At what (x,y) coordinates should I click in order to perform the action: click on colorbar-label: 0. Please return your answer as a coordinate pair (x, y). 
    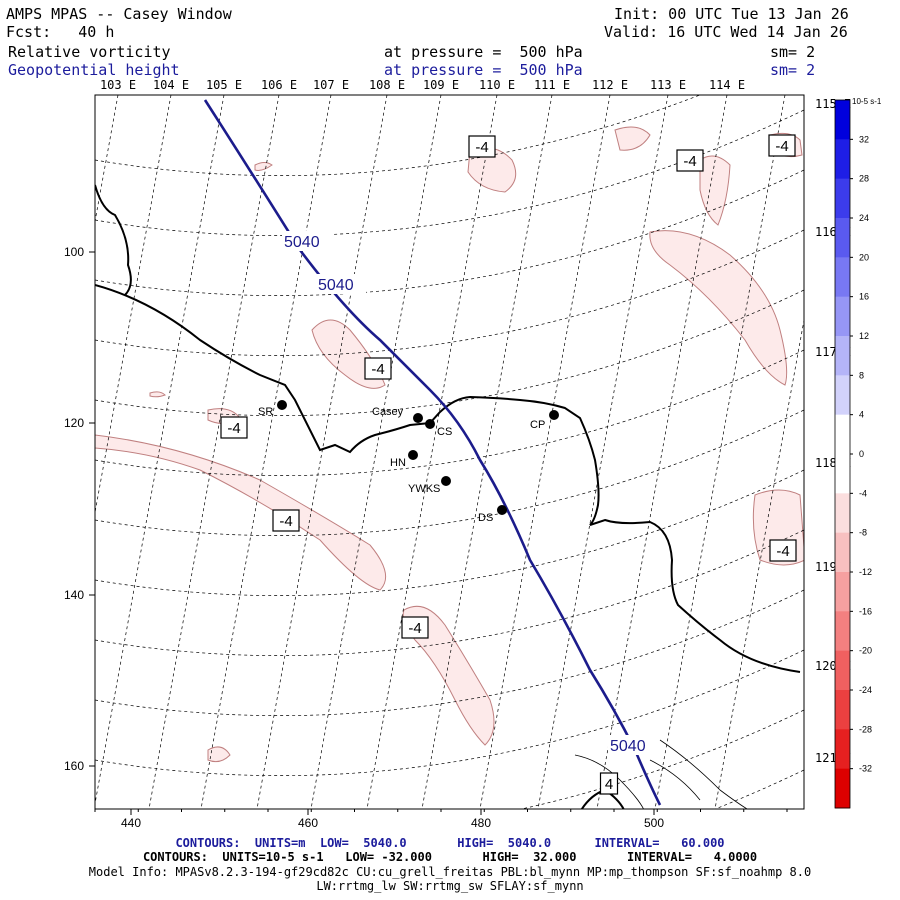
    Looking at the image, I should click on (861, 454).